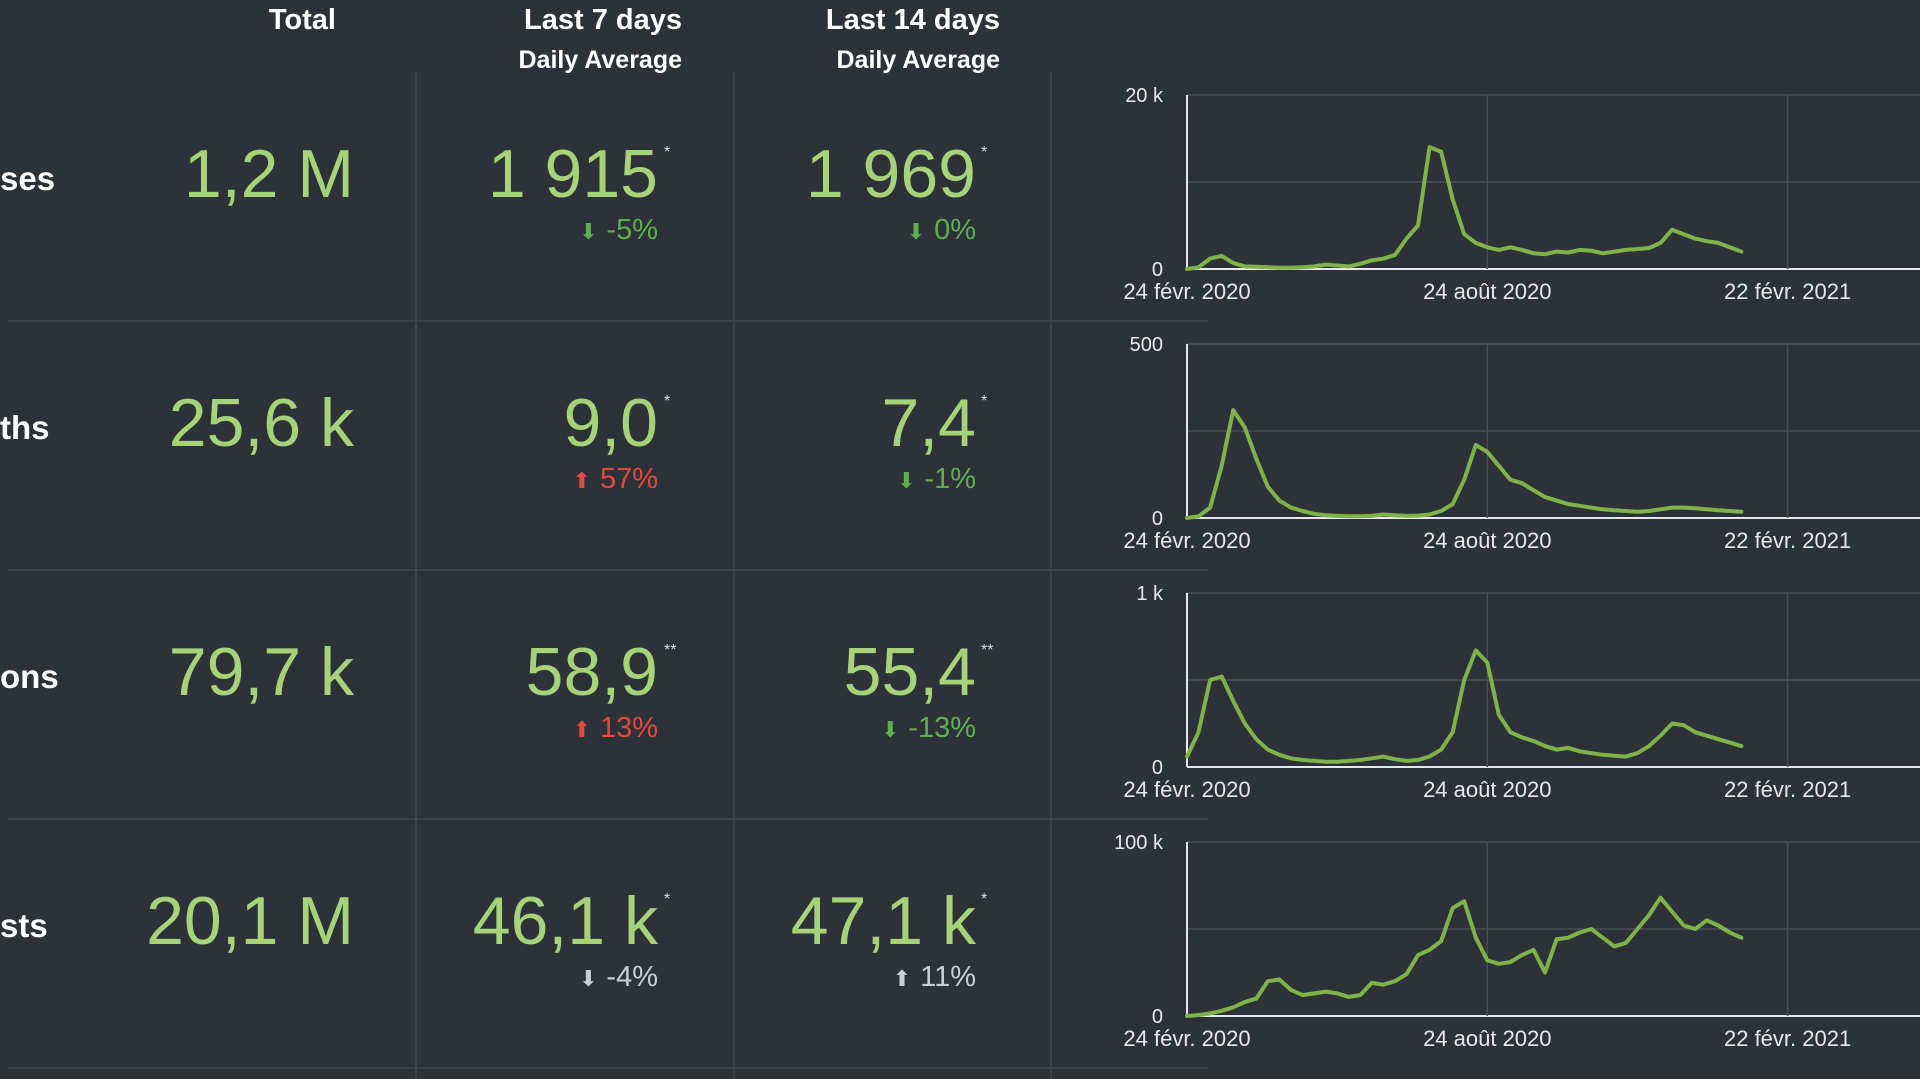 This screenshot has height=1079, width=1920. I want to click on last-7-change-text: -4%, so click(632, 977).